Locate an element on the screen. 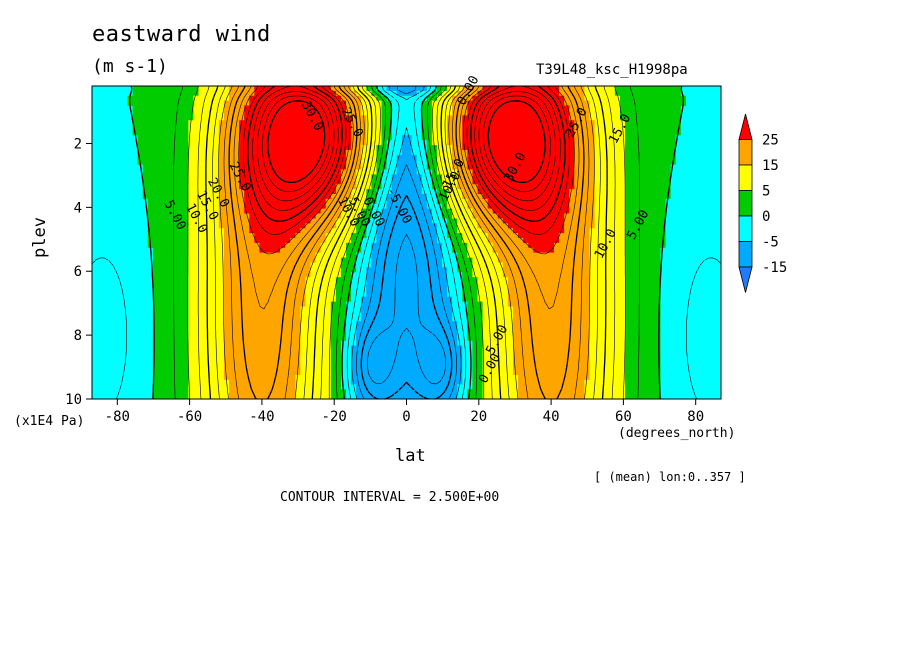  x-tick-label: -60 is located at coordinates (189, 417).